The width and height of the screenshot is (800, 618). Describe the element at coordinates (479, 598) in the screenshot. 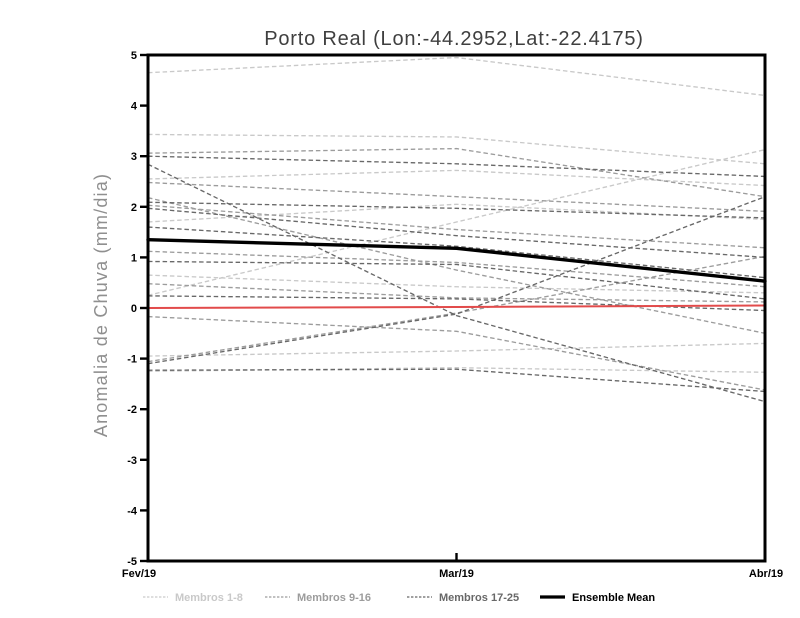

I see `legend-label-3: Membros 17-25` at that location.